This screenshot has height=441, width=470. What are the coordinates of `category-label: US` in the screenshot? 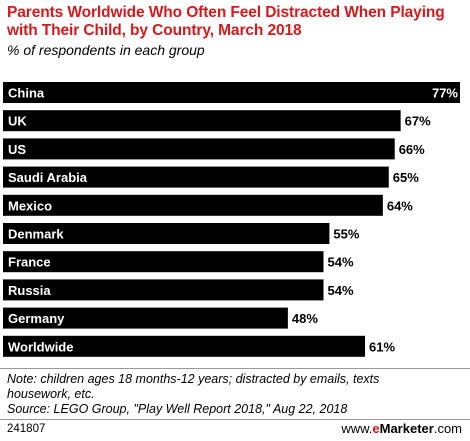 It's located at (17, 149).